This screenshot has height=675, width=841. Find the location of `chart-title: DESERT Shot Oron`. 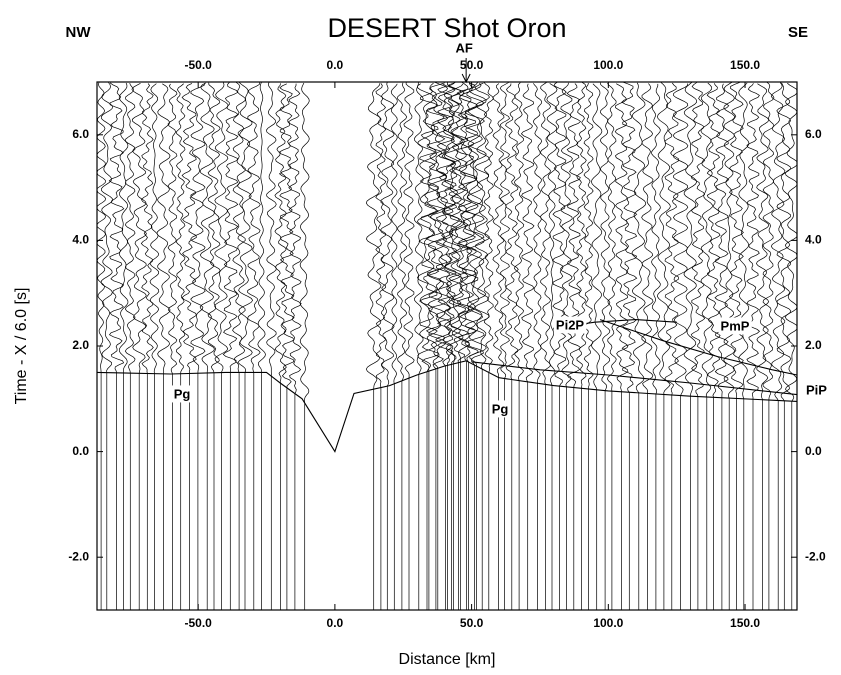

chart-title: DESERT Shot Oron is located at coordinates (446, 28).